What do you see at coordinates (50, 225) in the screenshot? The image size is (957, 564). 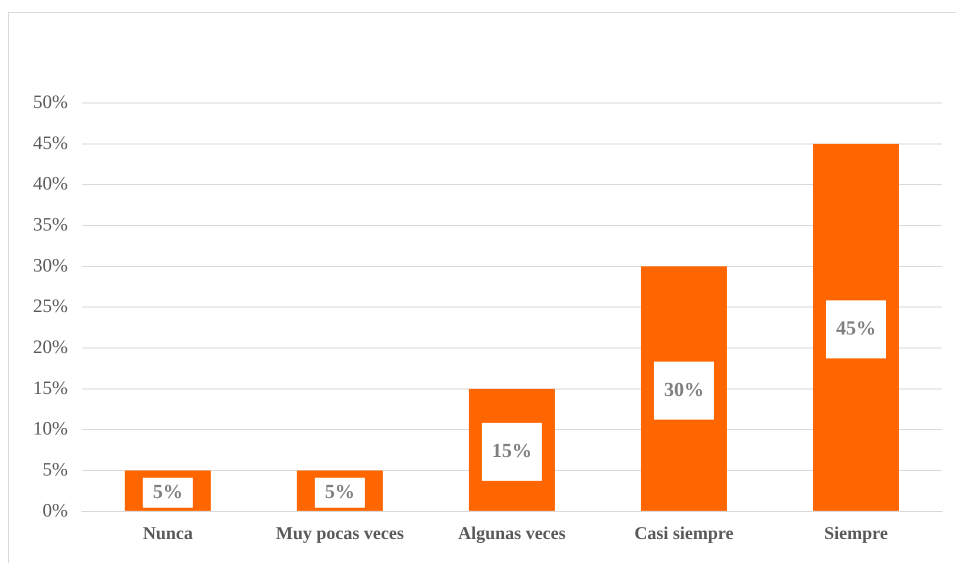 I see `y-tick-label: 35%` at bounding box center [50, 225].